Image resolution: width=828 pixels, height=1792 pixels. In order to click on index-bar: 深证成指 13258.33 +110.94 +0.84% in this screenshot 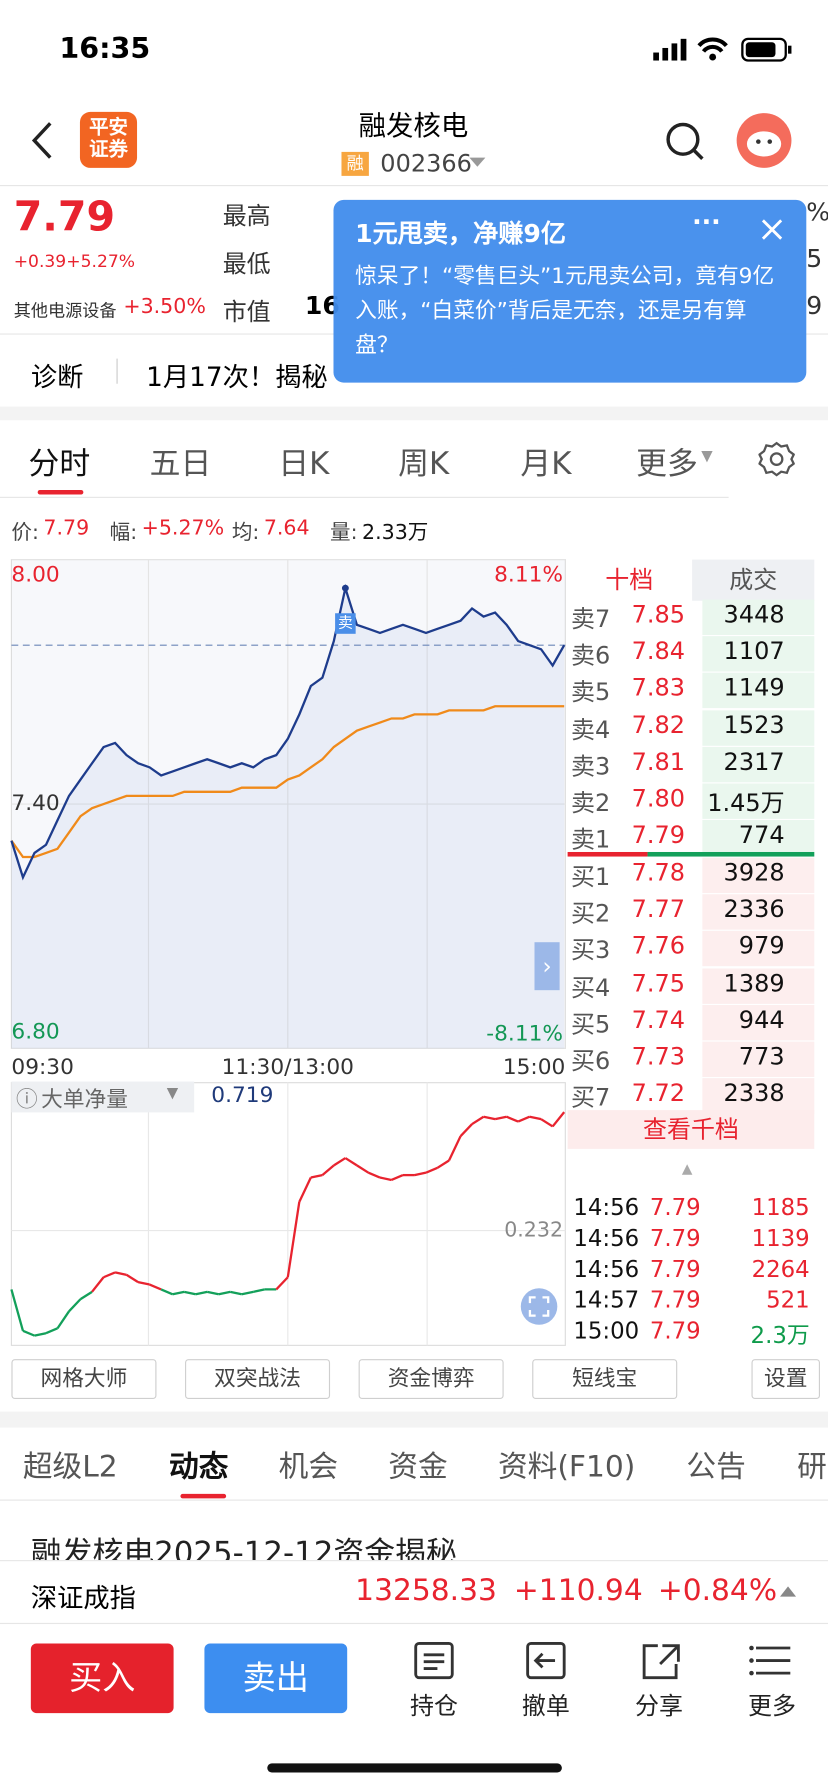, I will do `click(414, 1592)`.